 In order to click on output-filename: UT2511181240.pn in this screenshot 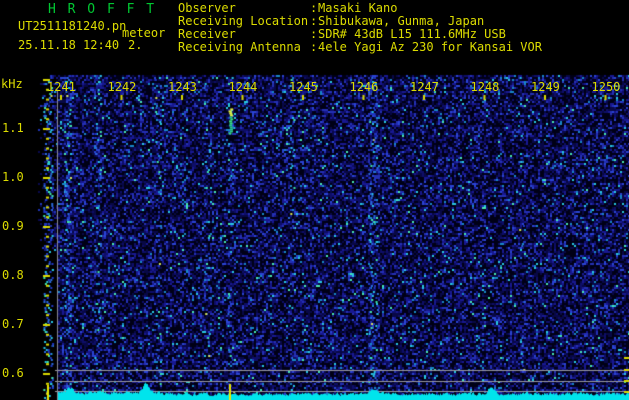, I will do `click(72, 26)`.